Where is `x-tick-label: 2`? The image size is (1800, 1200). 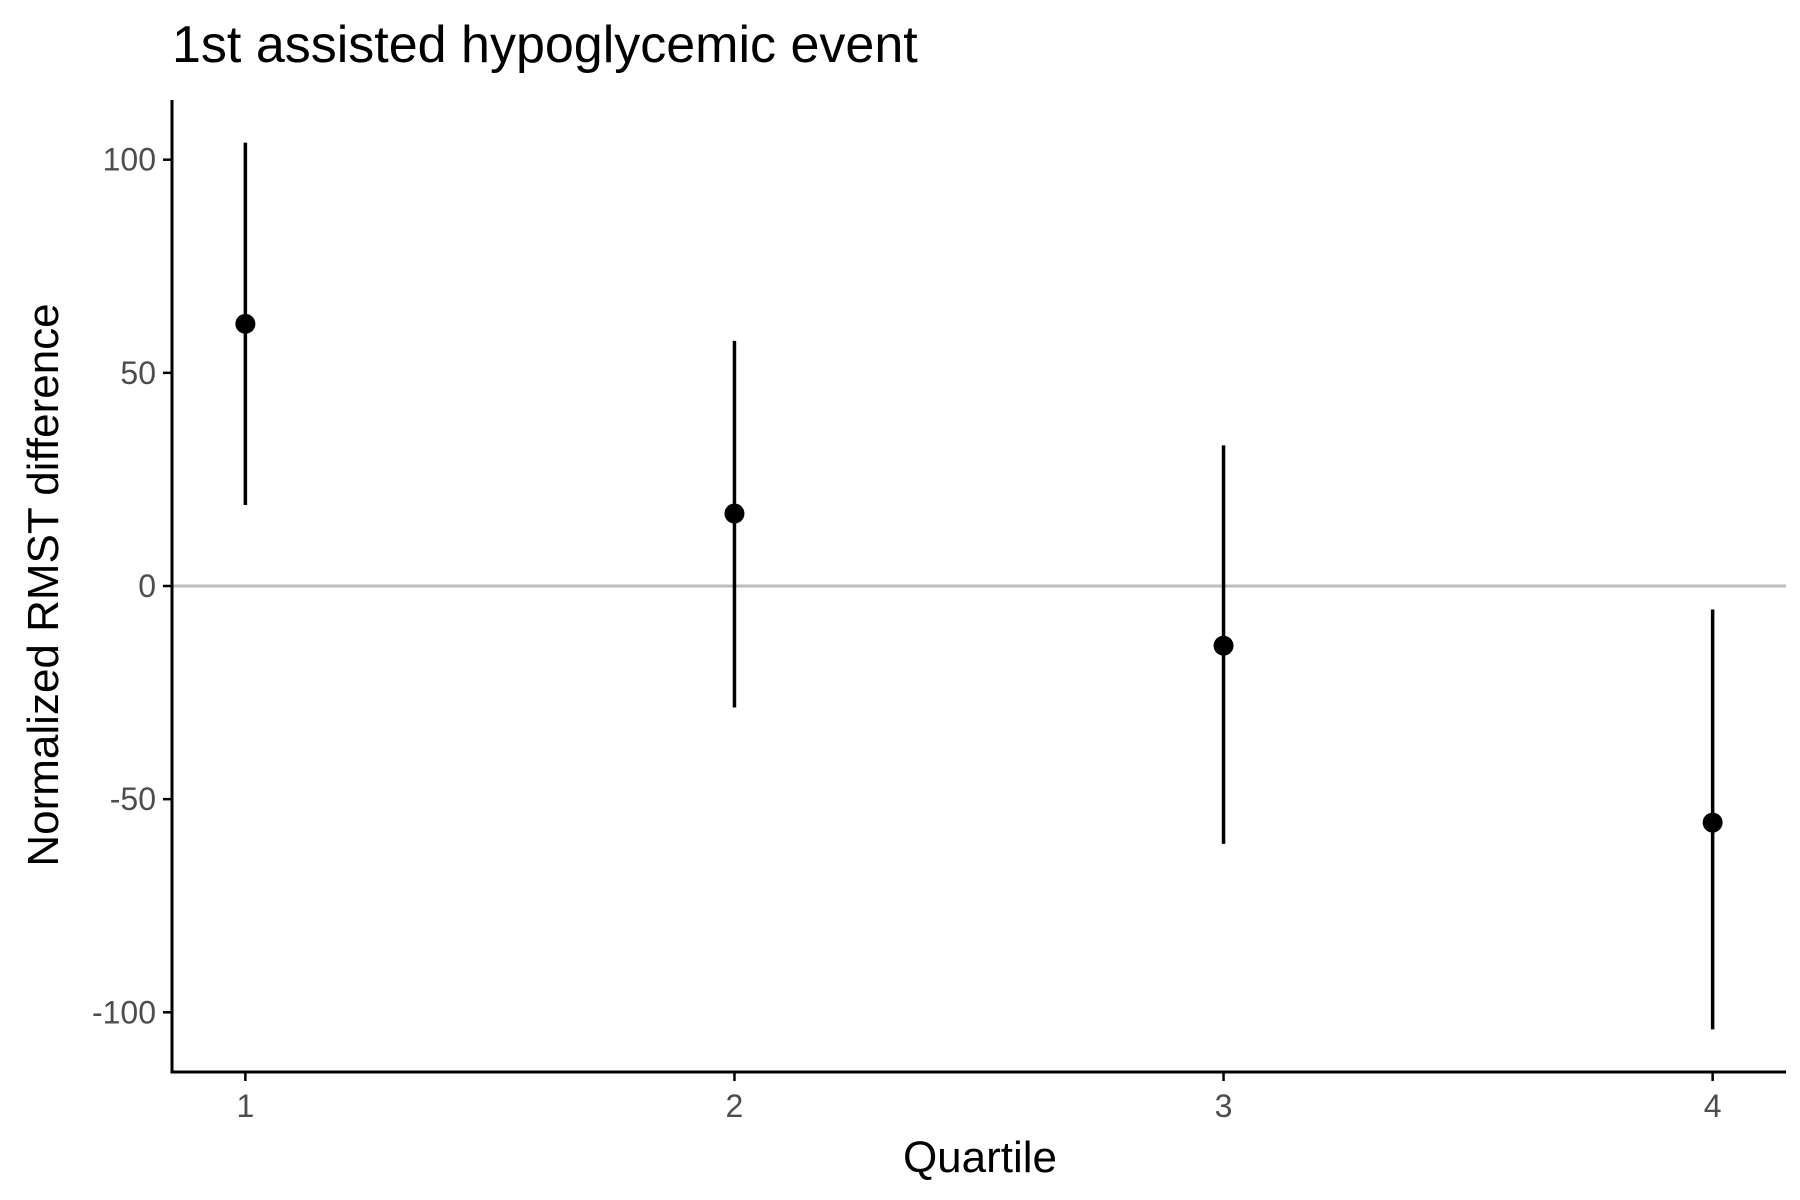 x-tick-label: 2 is located at coordinates (735, 1106).